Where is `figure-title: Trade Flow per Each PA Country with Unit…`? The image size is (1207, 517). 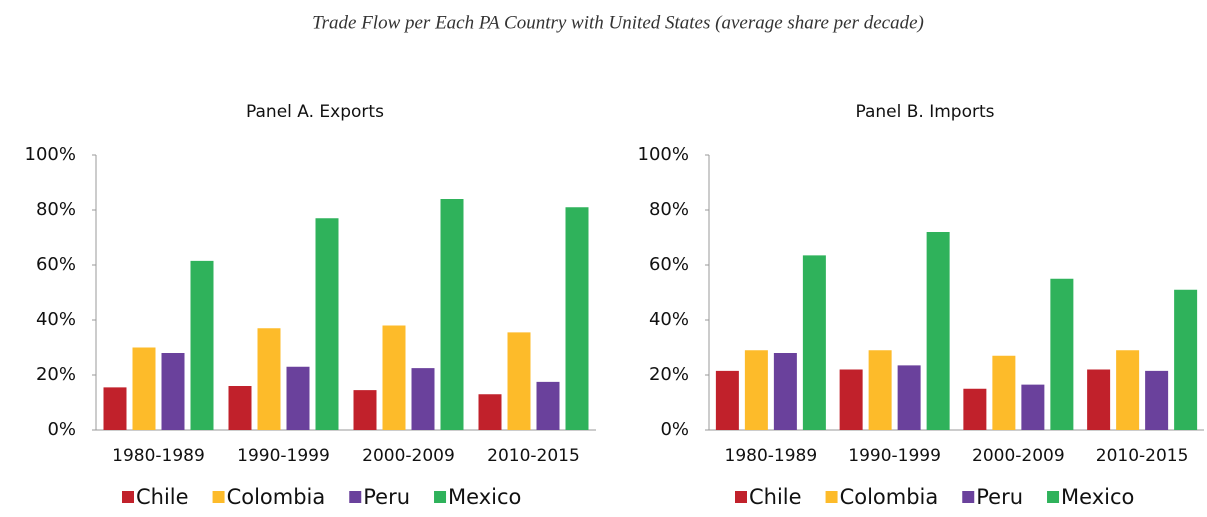 figure-title: Trade Flow per Each PA Country with Unit… is located at coordinates (618, 22).